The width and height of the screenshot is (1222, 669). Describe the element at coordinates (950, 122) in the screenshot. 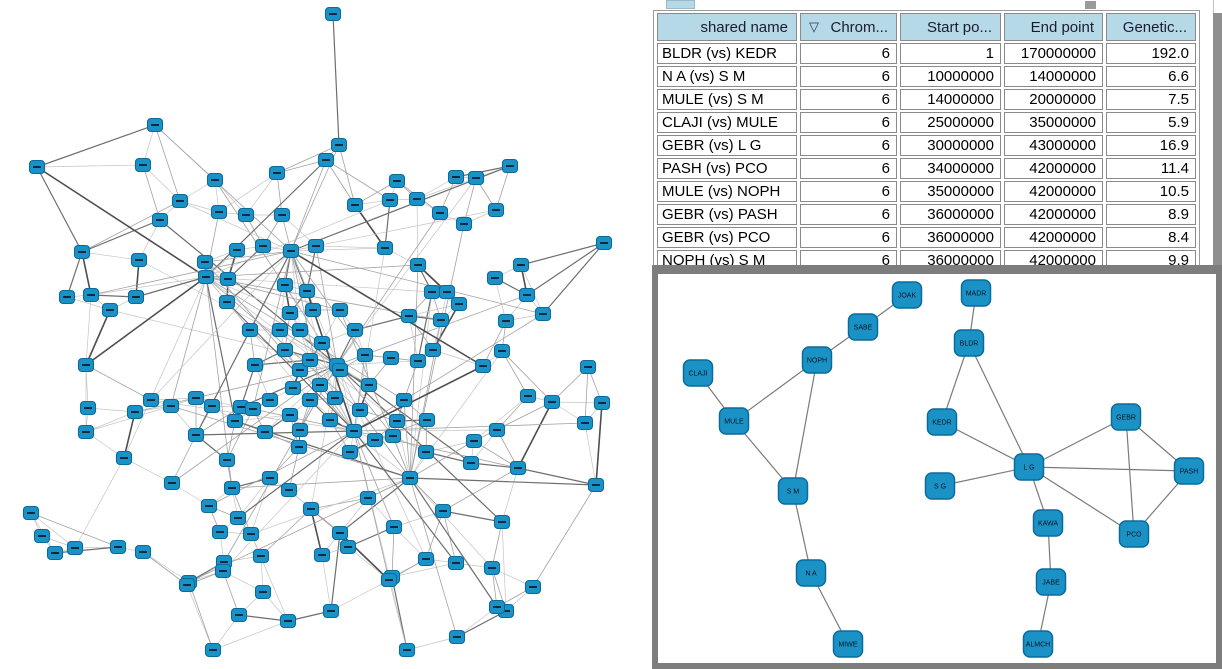

I see `table-cell: 25000000` at that location.